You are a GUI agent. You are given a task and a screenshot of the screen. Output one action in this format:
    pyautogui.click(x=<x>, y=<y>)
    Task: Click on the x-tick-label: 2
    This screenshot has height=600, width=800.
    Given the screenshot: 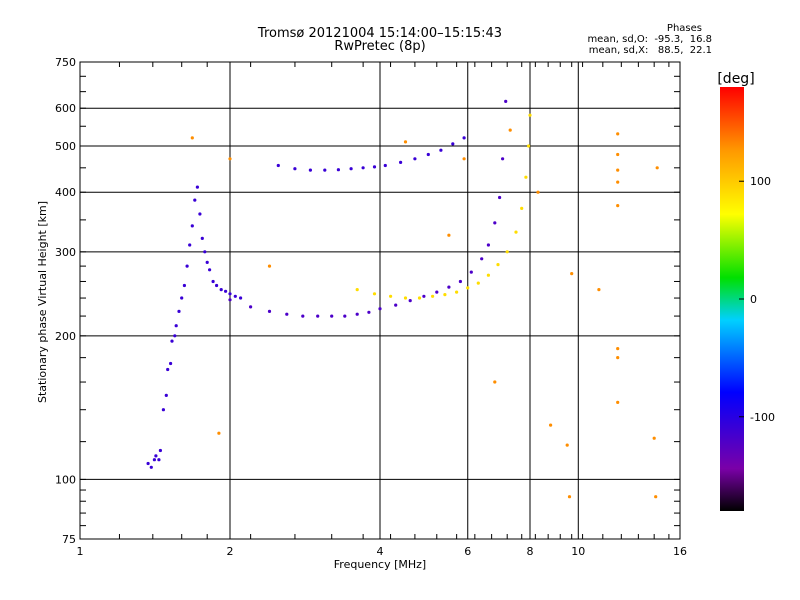 What is the action you would take?
    pyautogui.click(x=230, y=551)
    